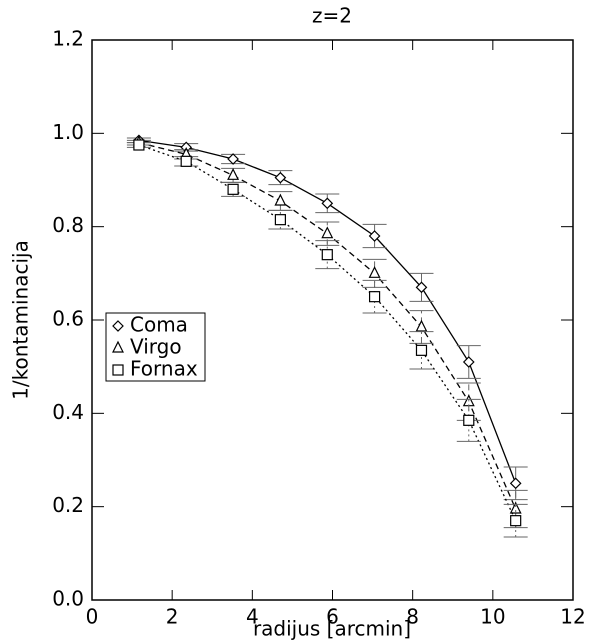 The width and height of the screenshot is (596, 644). I want to click on x-tick-label: 4, so click(252, 617).